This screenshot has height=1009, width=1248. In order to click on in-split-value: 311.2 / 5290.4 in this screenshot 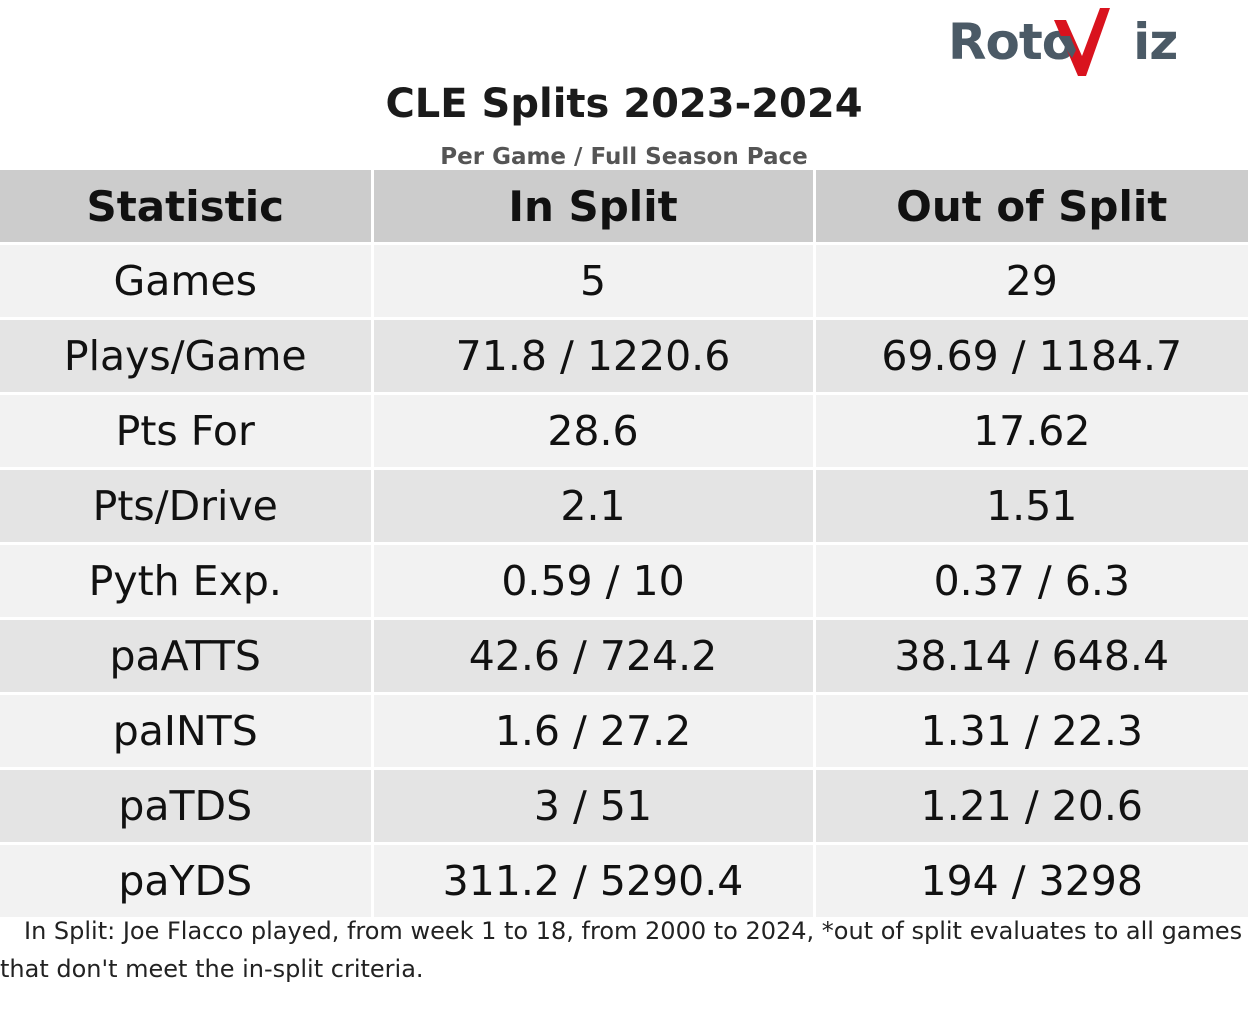, I will do `click(593, 881)`.